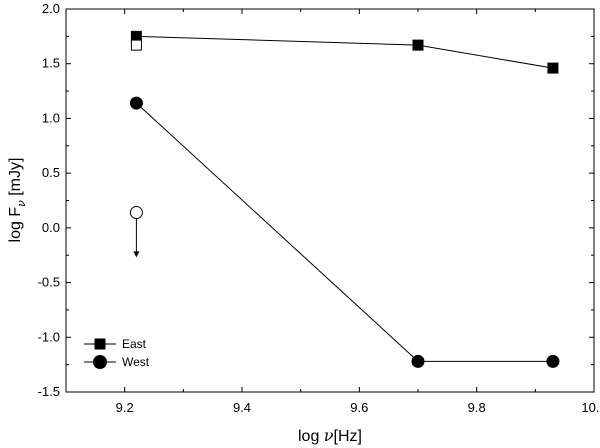  Describe the element at coordinates (330, 435) in the screenshot. I see `x-axis-title: log ν[Hz]` at that location.